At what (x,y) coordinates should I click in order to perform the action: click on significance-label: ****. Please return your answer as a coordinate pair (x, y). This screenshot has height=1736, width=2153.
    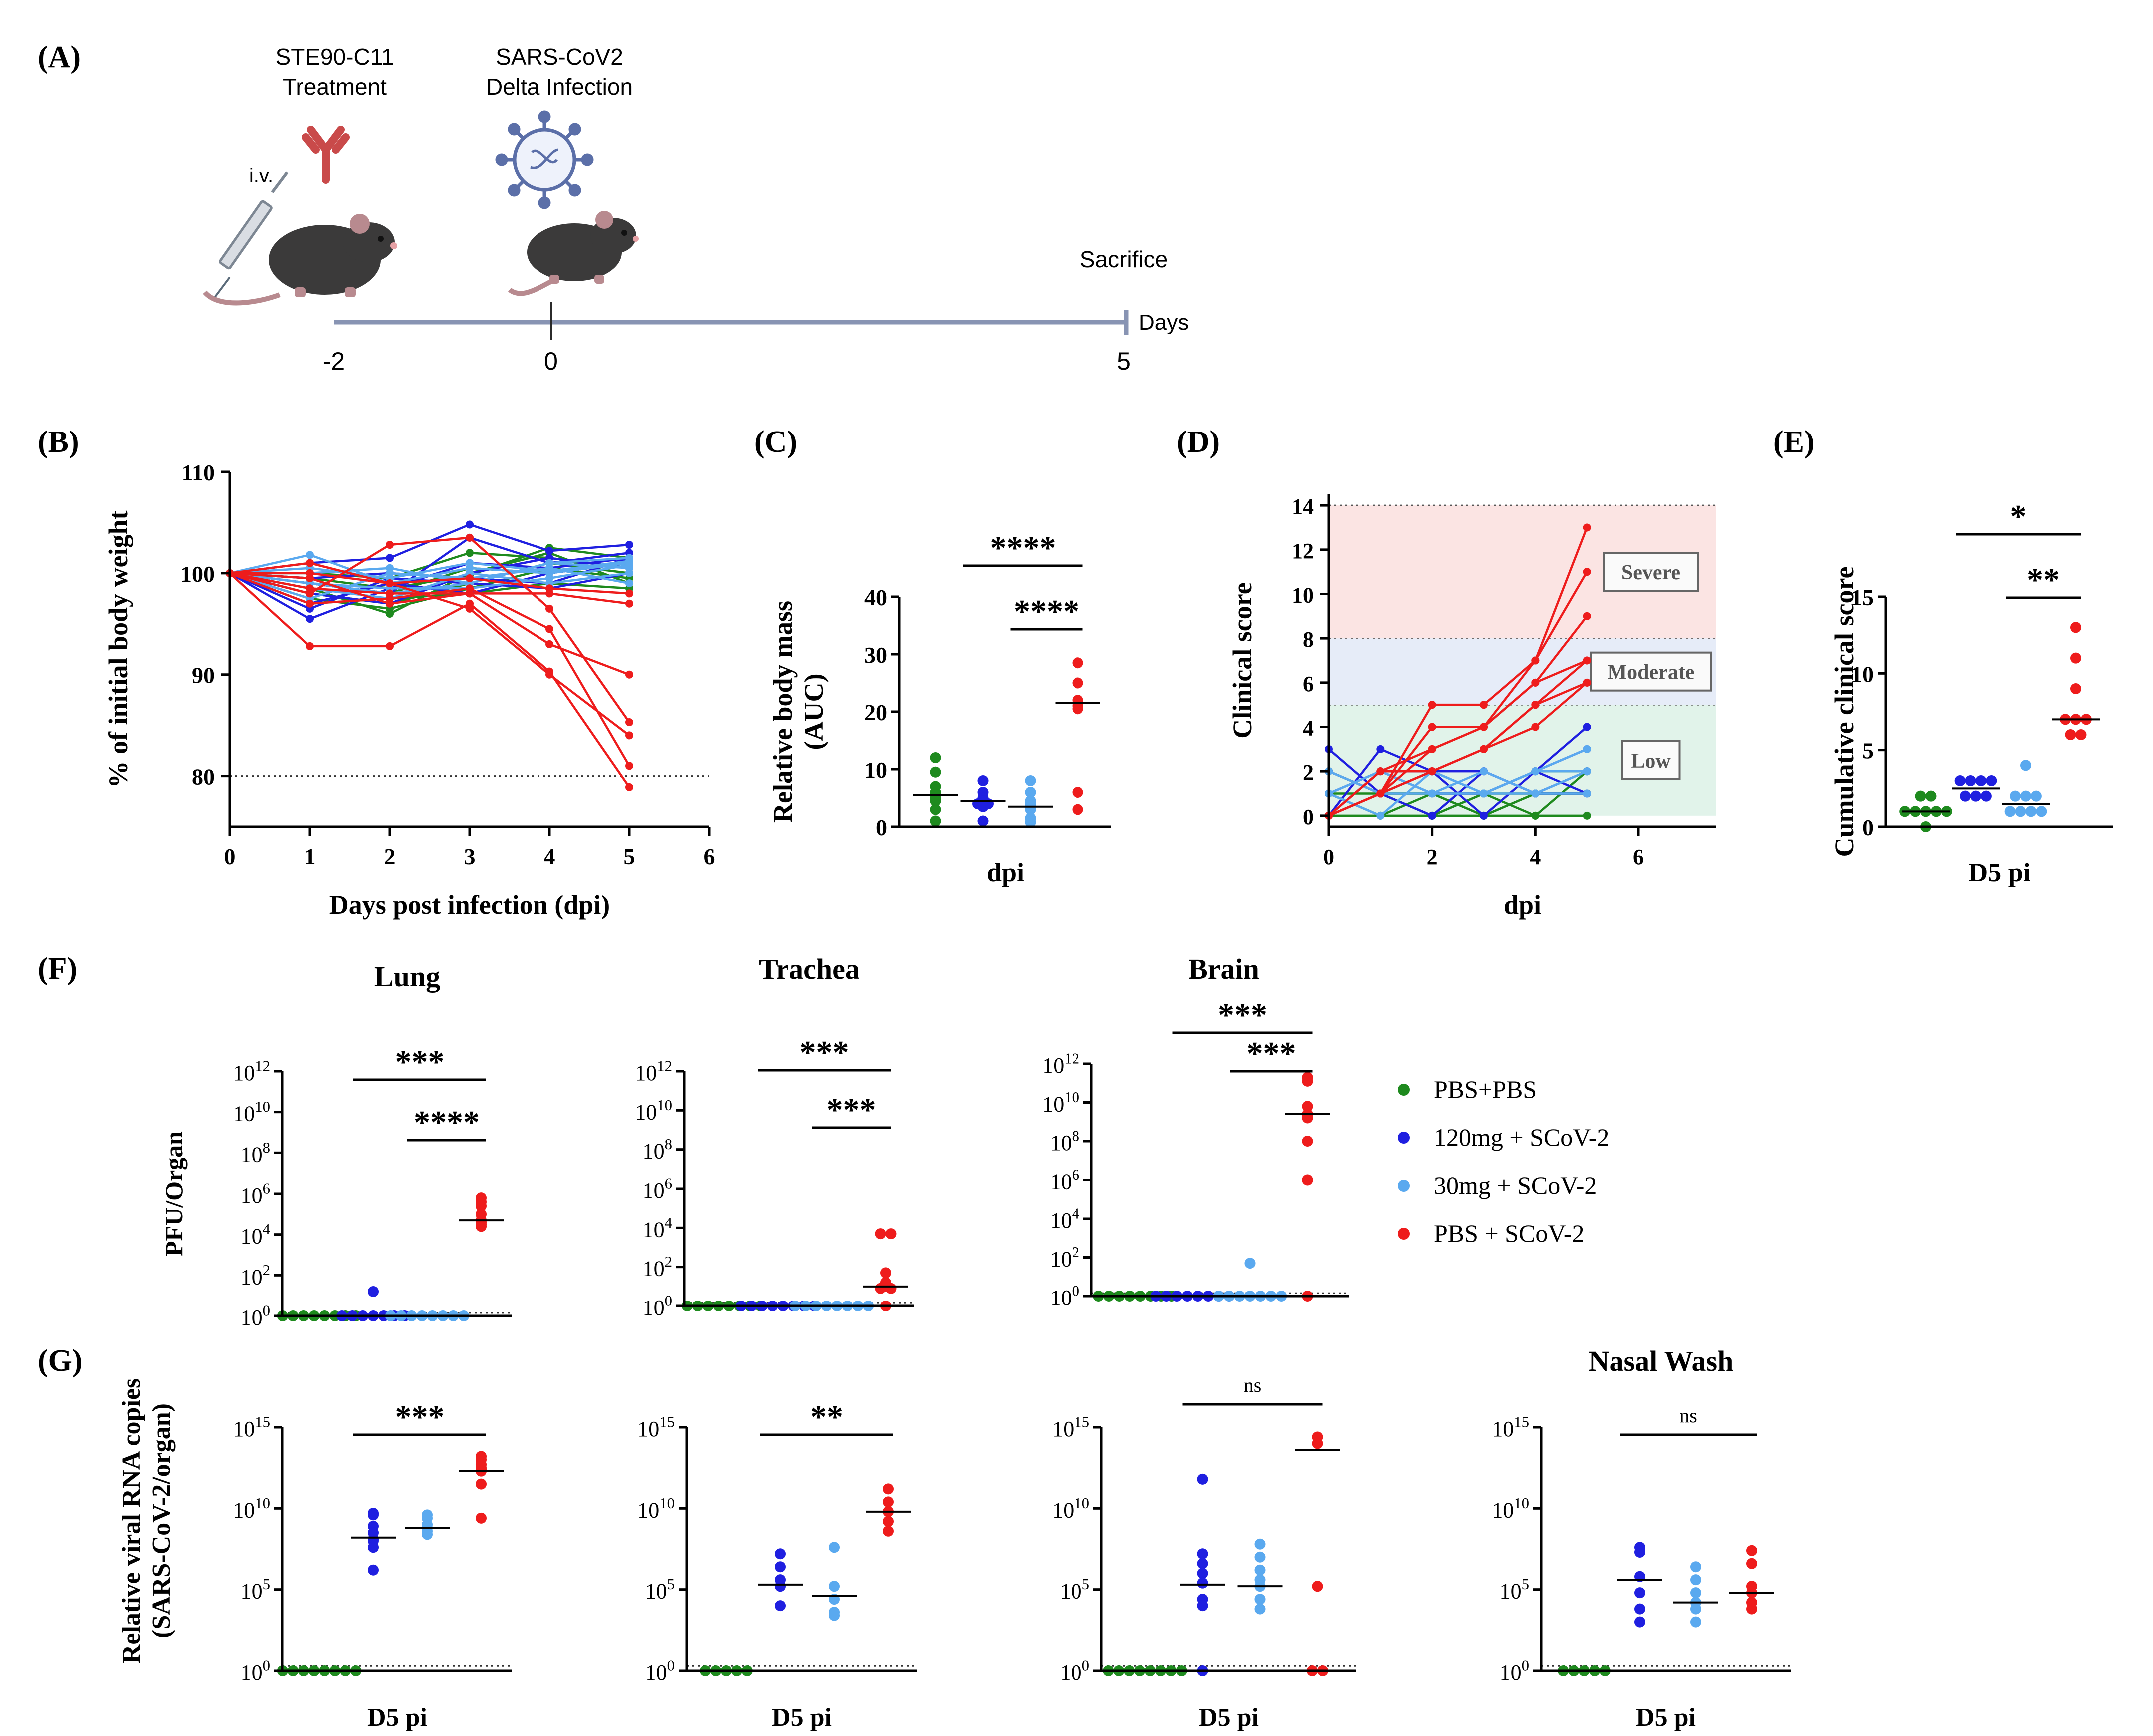
    Looking at the image, I should click on (1046, 611).